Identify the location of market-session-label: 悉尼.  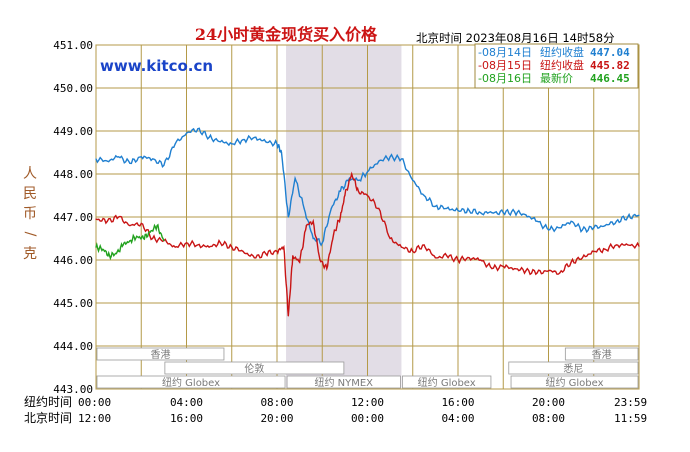
(573, 369).